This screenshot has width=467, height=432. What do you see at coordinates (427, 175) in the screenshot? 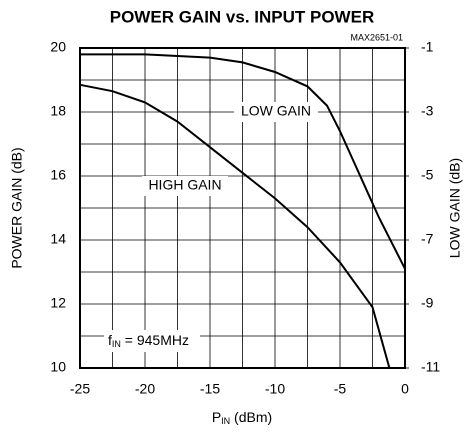
I see `y2-tick-label: -5` at bounding box center [427, 175].